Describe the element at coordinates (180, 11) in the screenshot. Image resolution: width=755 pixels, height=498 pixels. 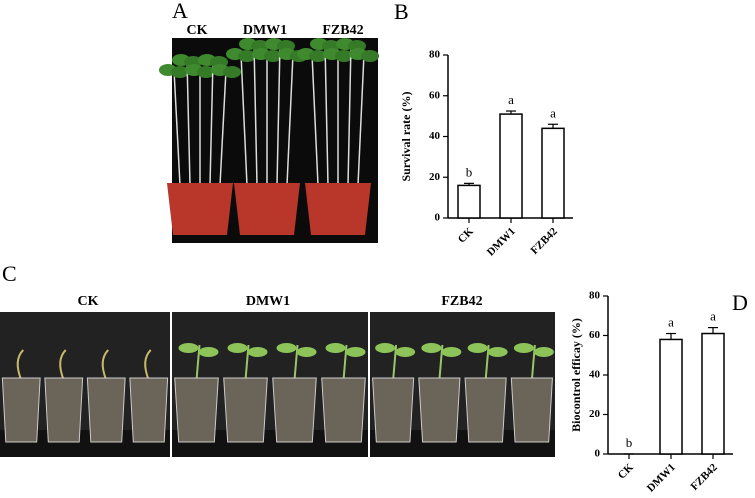
I see `panel-label: A` at that location.